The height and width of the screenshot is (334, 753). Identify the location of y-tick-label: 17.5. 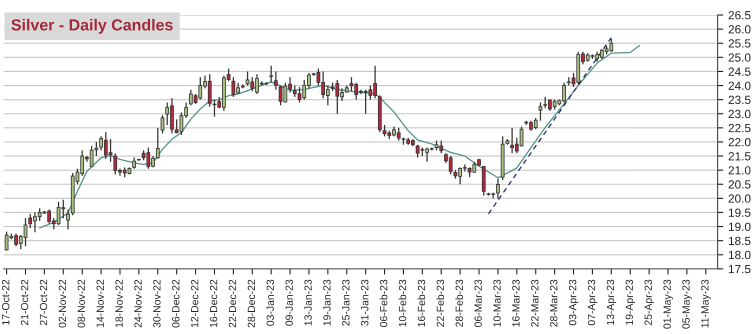
(739, 269).